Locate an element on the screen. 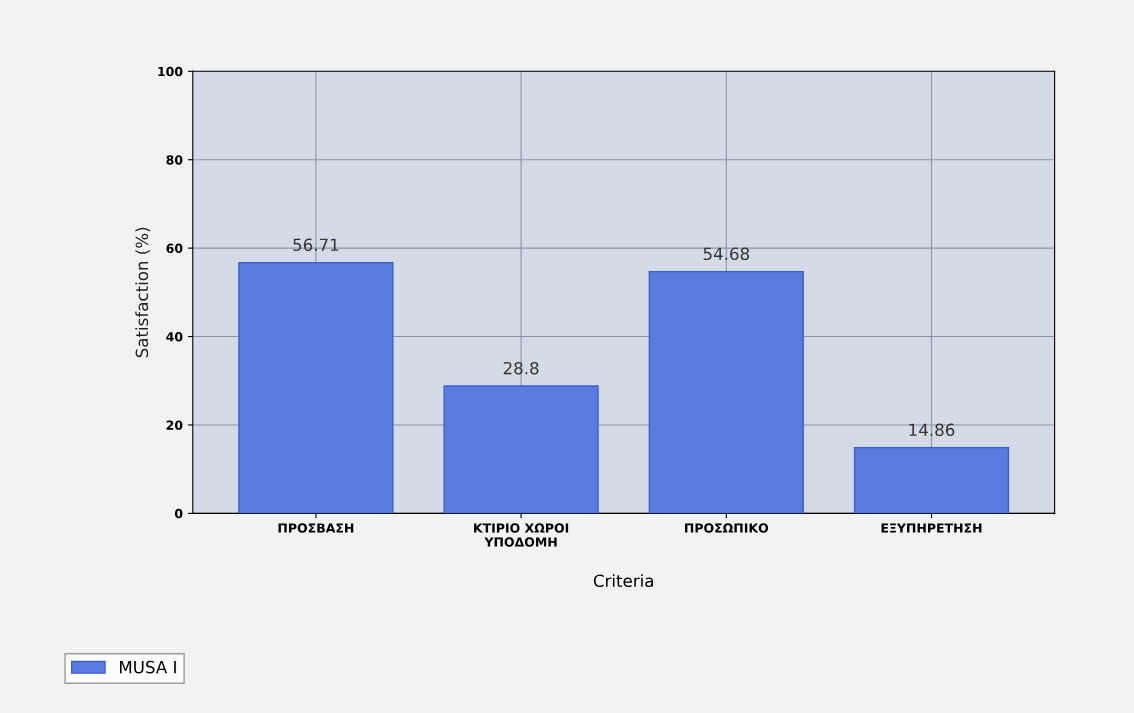 The width and height of the screenshot is (1134, 713). data-label: 28.8 is located at coordinates (521, 368).